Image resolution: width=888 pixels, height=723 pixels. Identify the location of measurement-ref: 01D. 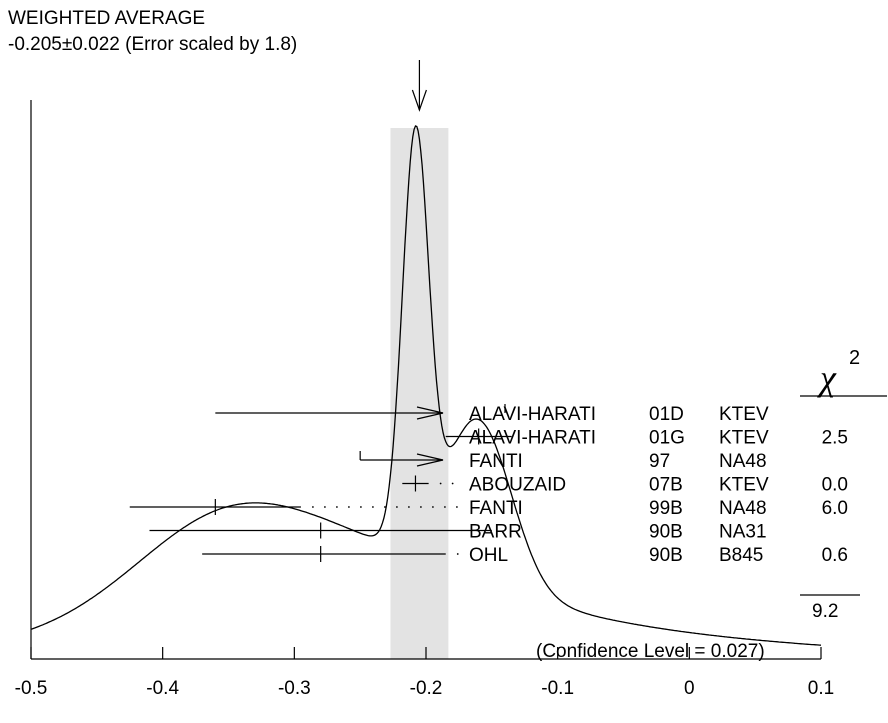
(666, 414).